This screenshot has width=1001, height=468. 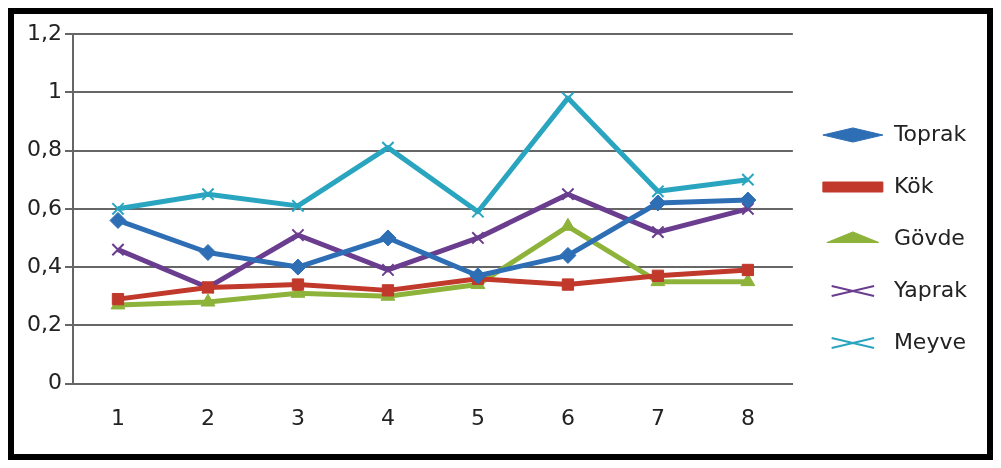 What do you see at coordinates (913, 185) in the screenshot?
I see `legend-label: Kök` at bounding box center [913, 185].